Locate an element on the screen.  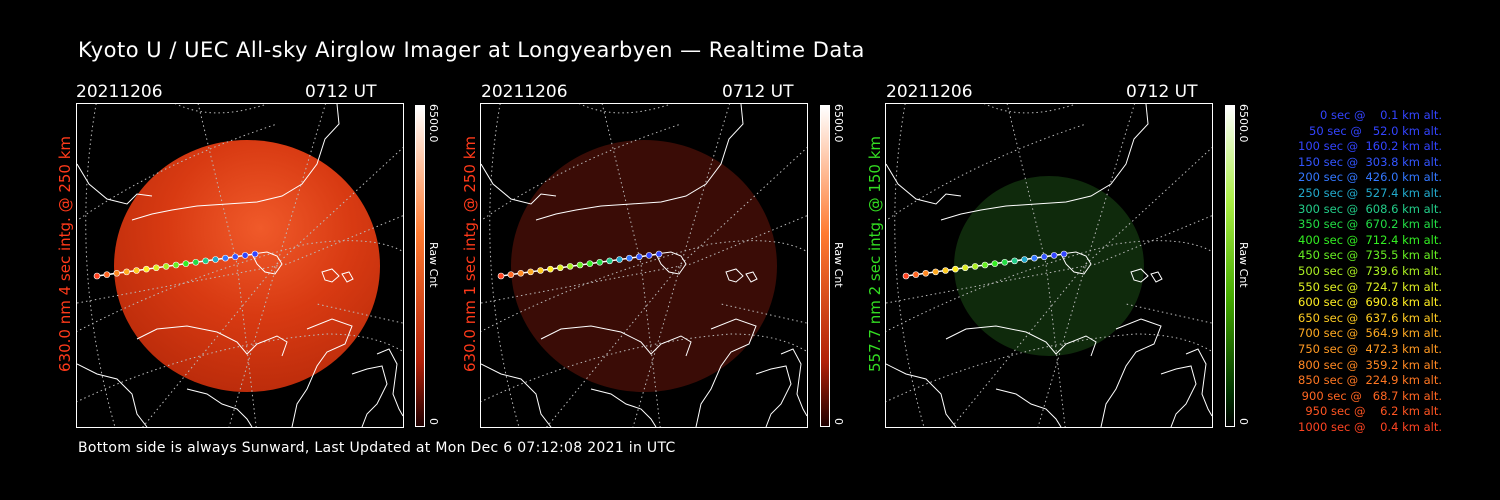
lat-lon-grid is located at coordinates (1049, 265).